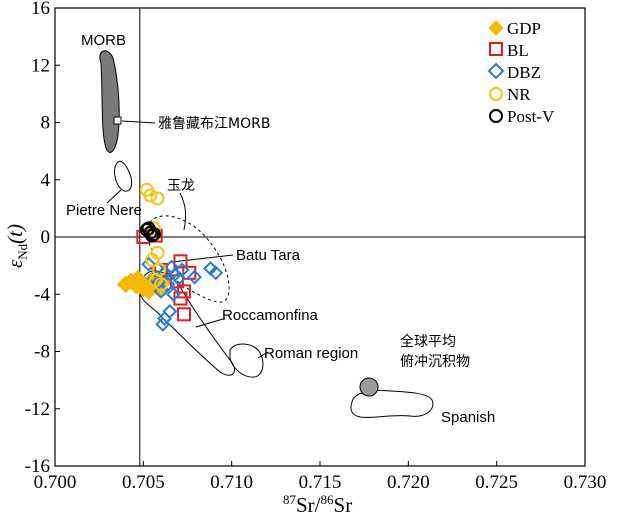 This screenshot has width=617, height=517. I want to click on batu-tara-label: Batu Tara, so click(268, 255).